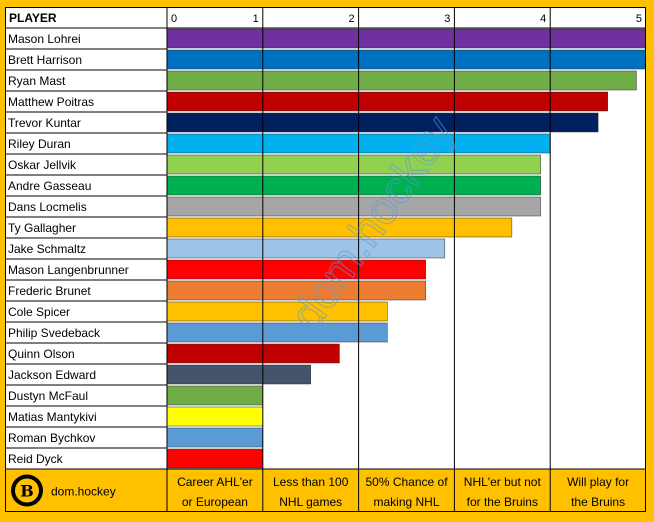  I want to click on band-category-label: making NHL, so click(406, 502).